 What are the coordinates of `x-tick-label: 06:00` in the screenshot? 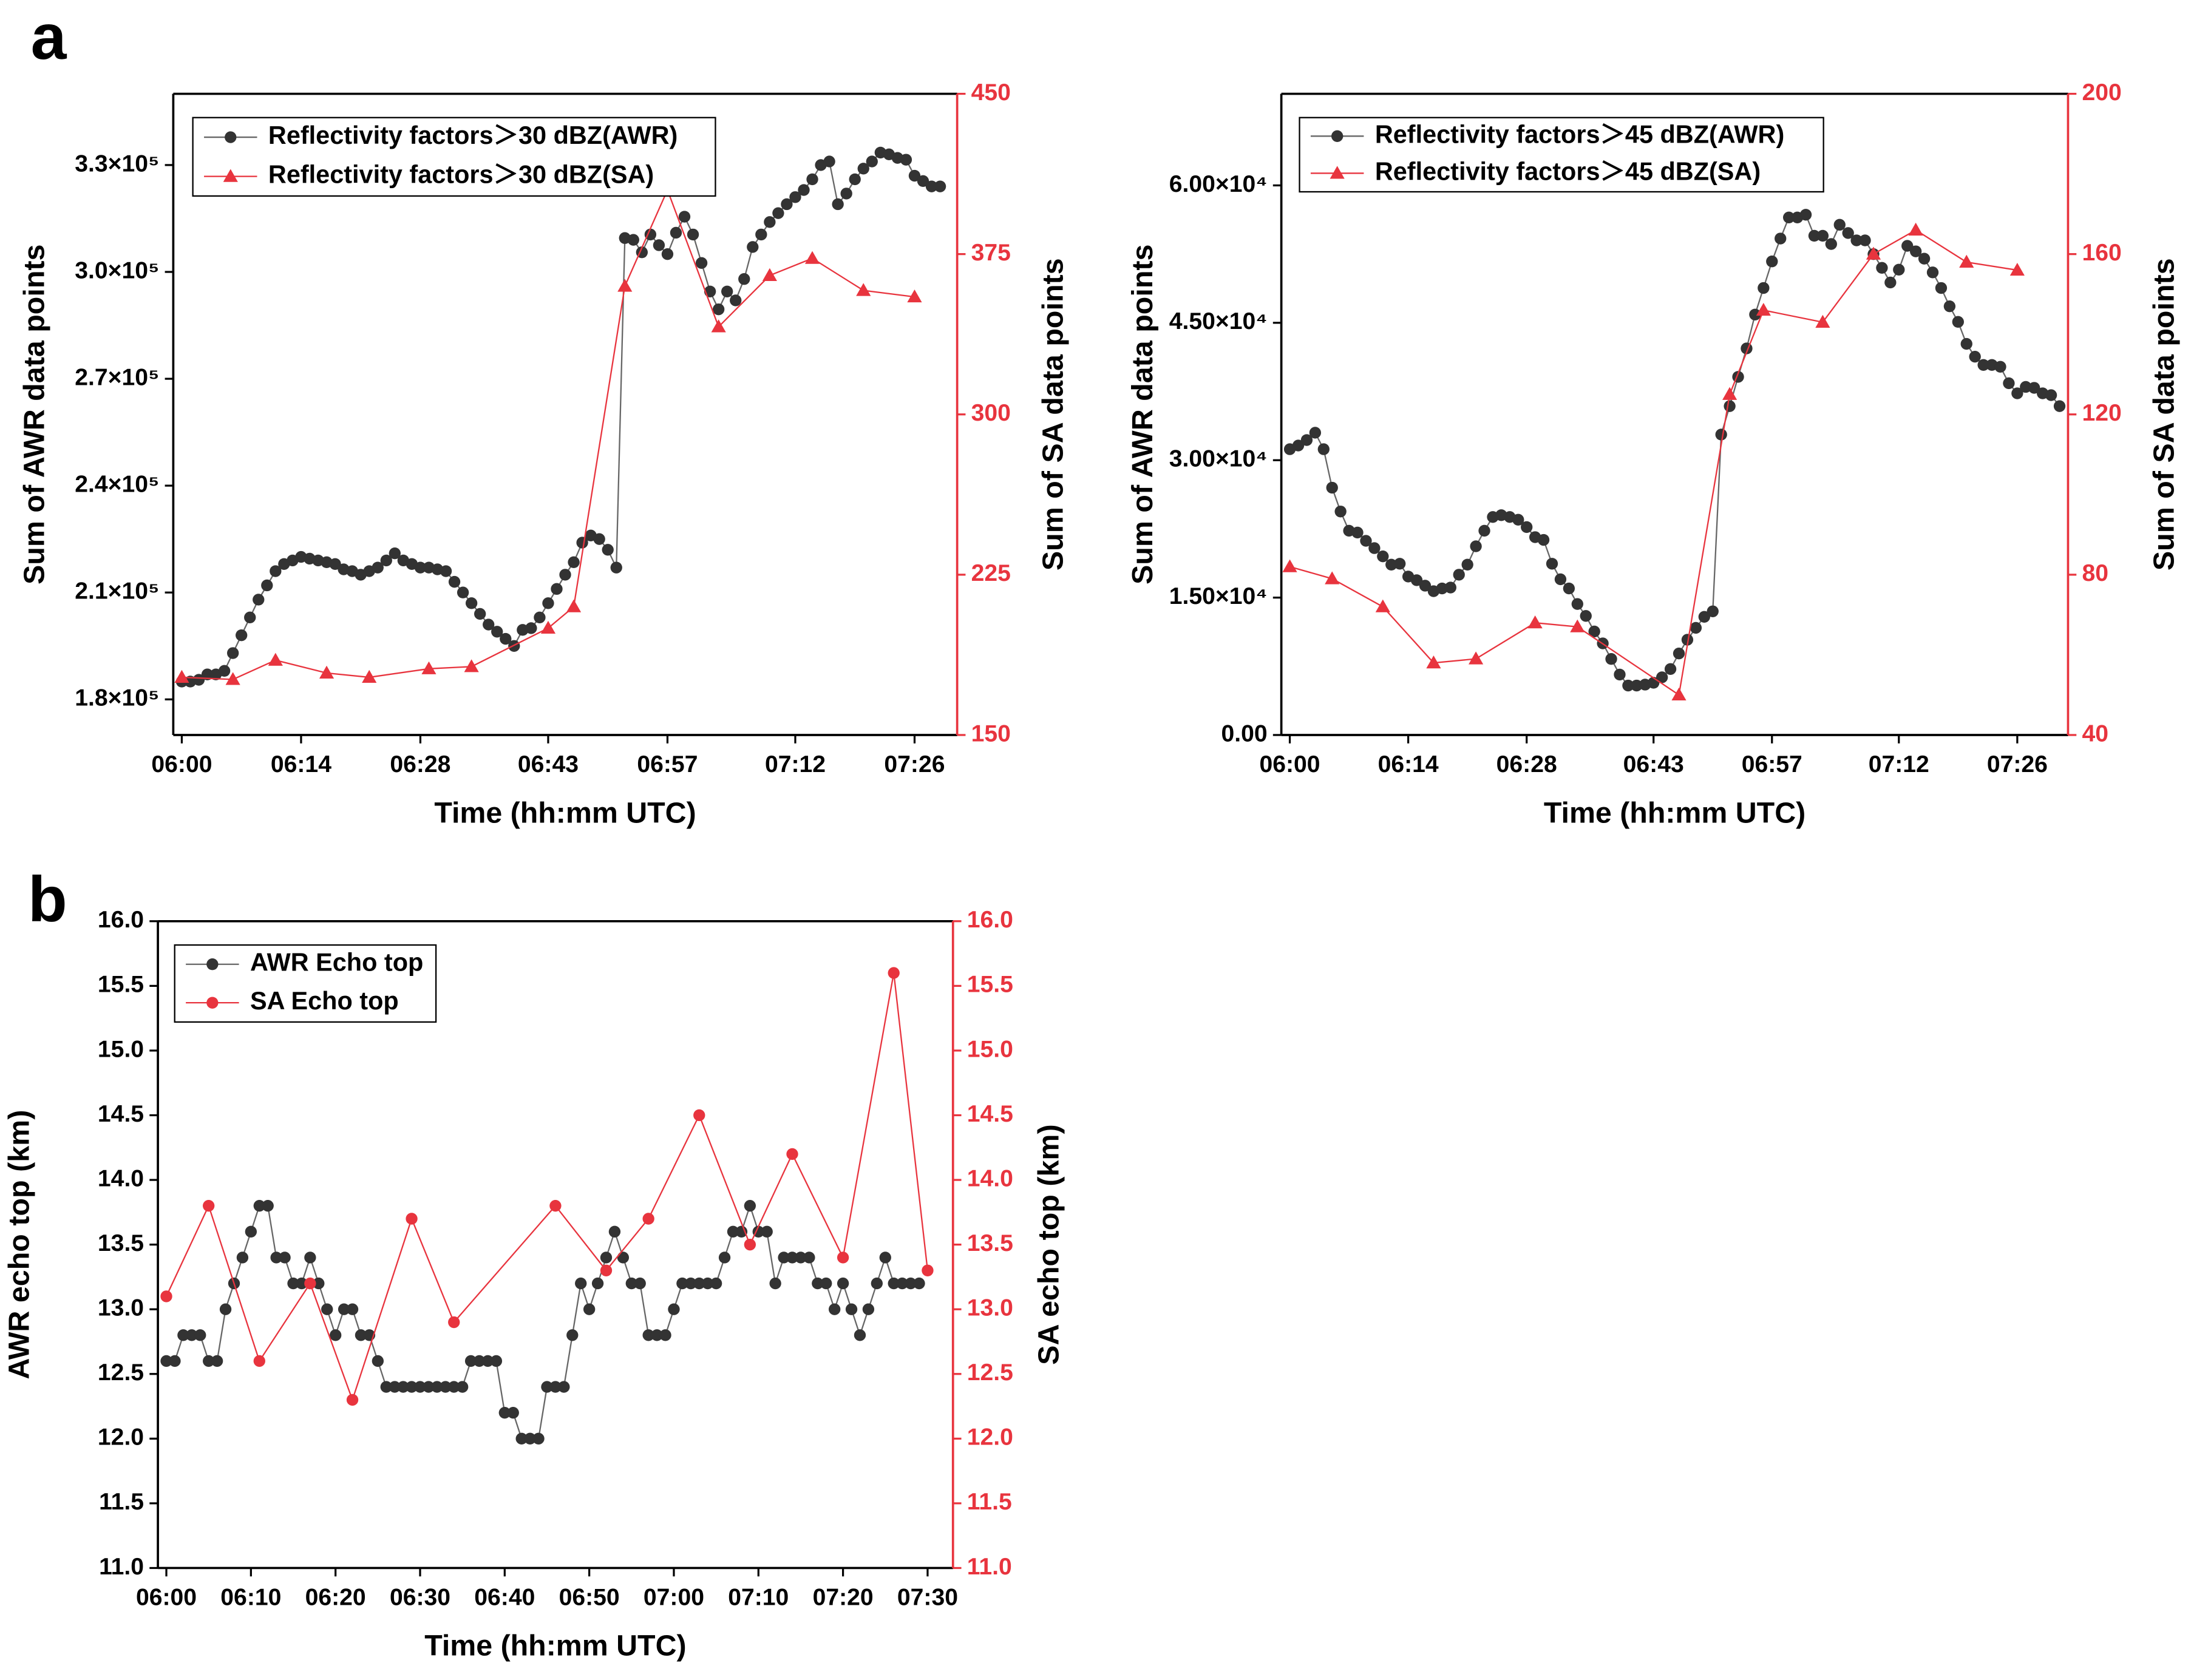 It's located at (1290, 764).